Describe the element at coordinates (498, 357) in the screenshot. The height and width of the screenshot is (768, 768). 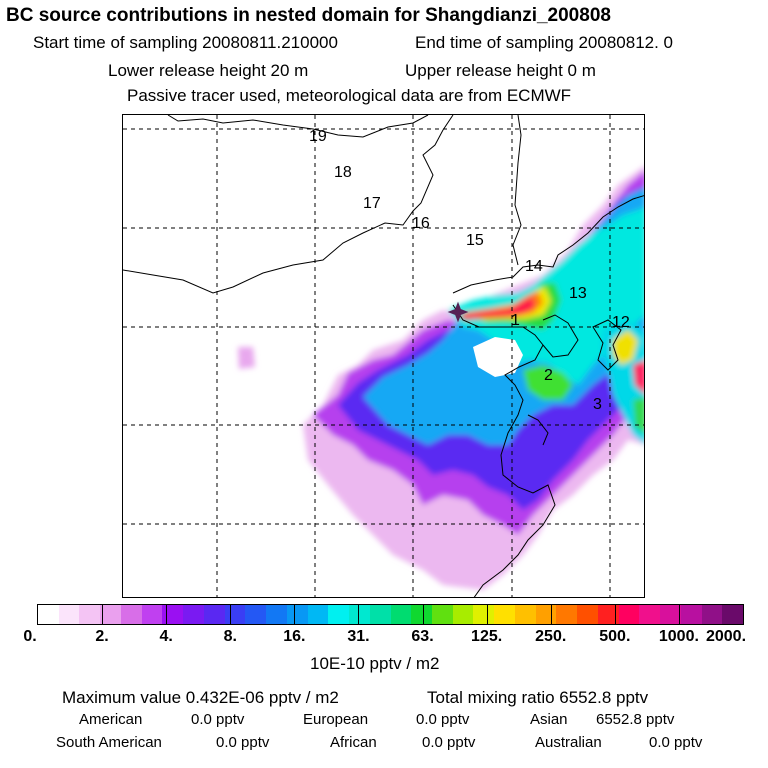
I see `water-gap` at that location.